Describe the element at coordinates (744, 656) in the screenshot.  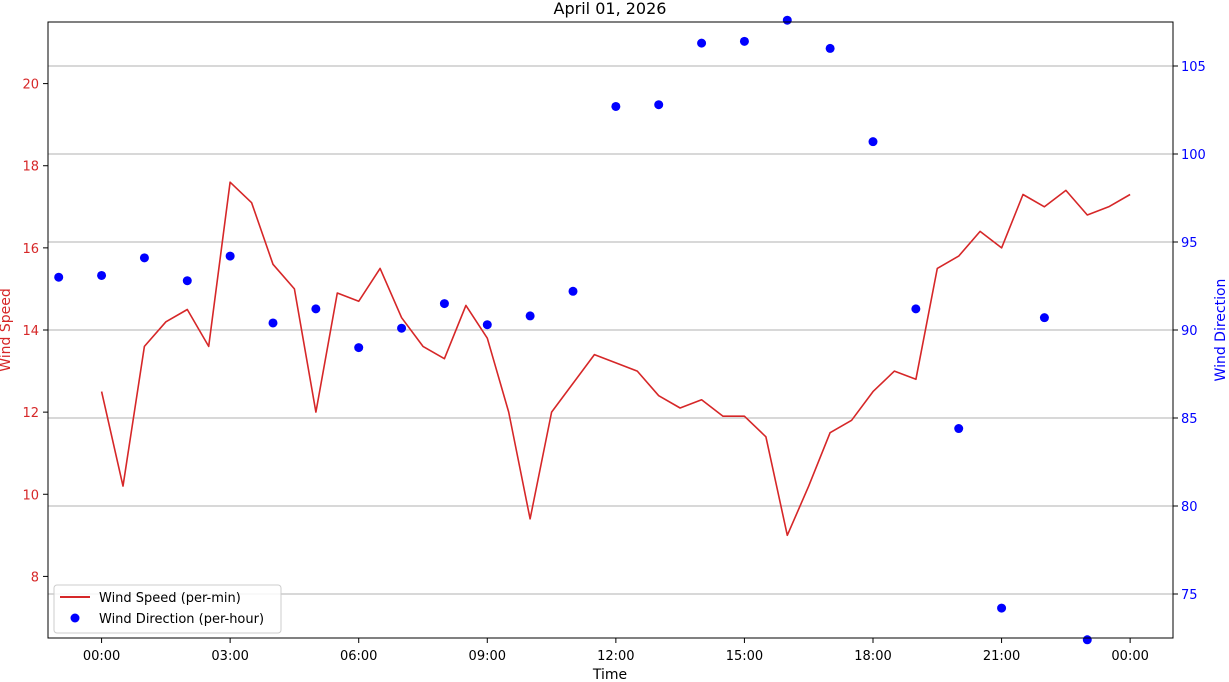
I see `x-tick-label: 15:00` at that location.